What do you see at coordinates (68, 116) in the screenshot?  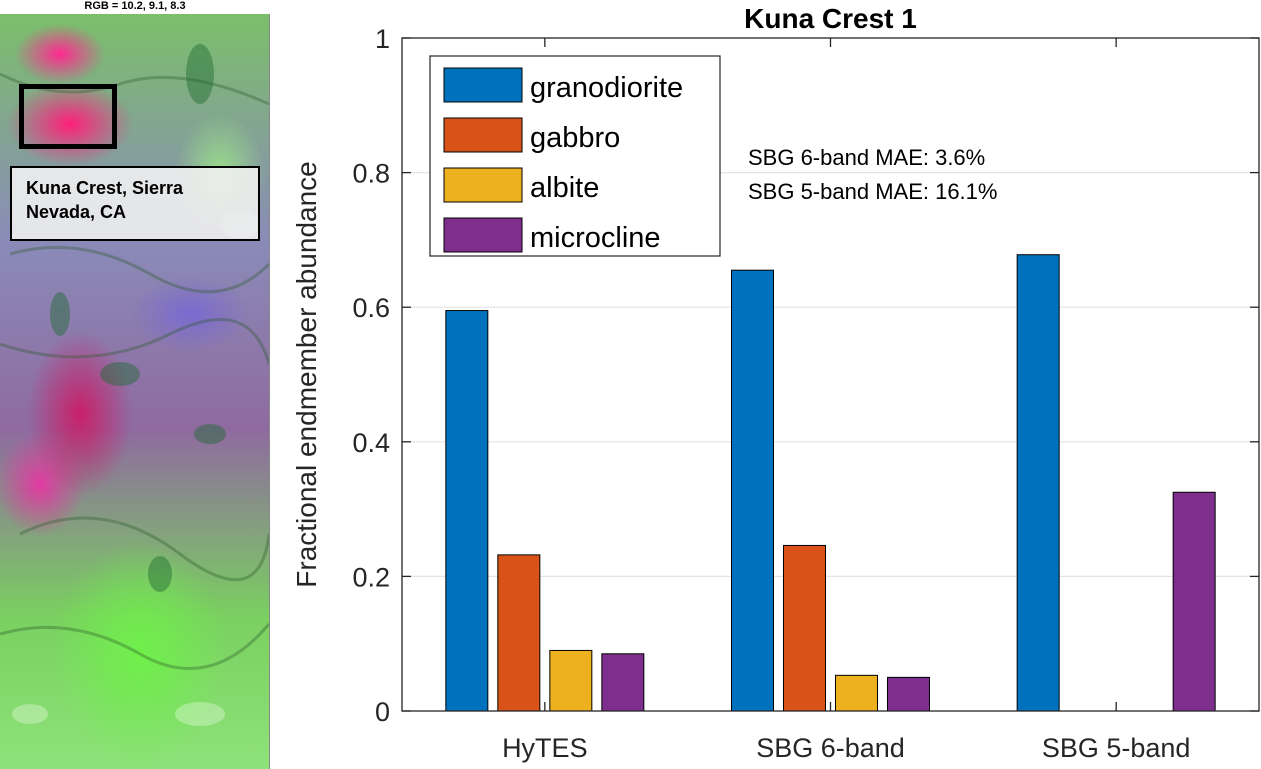 I see `region-highlight-box` at bounding box center [68, 116].